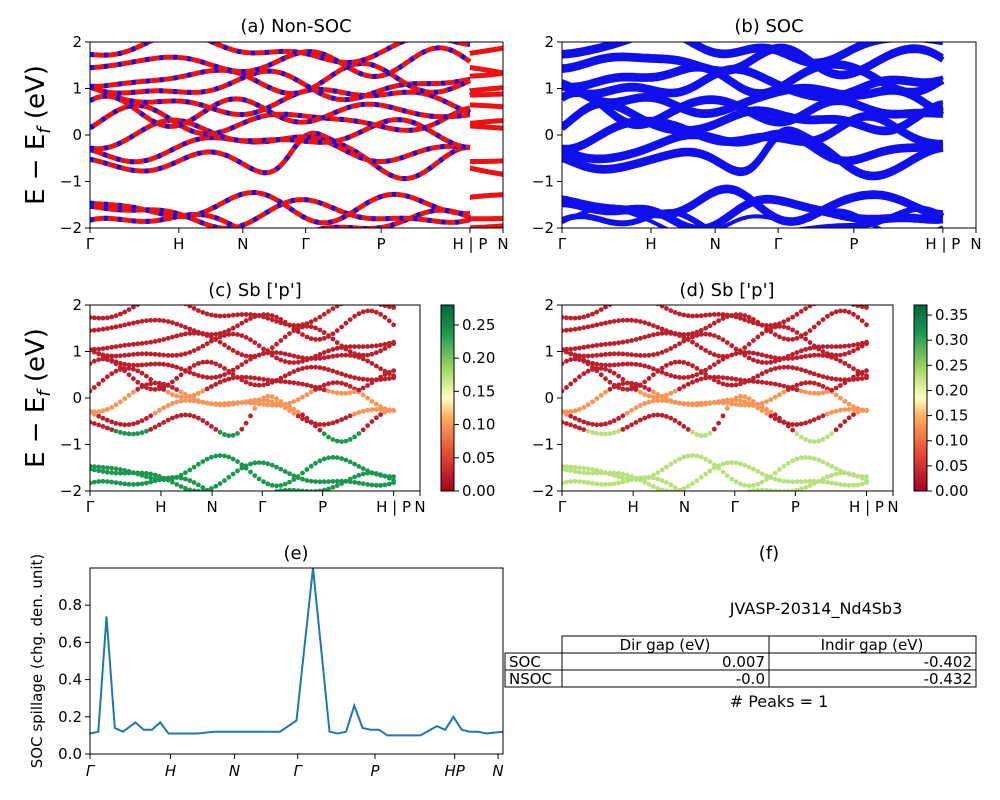  I want to click on x-tick-label: HP, so click(455, 771).